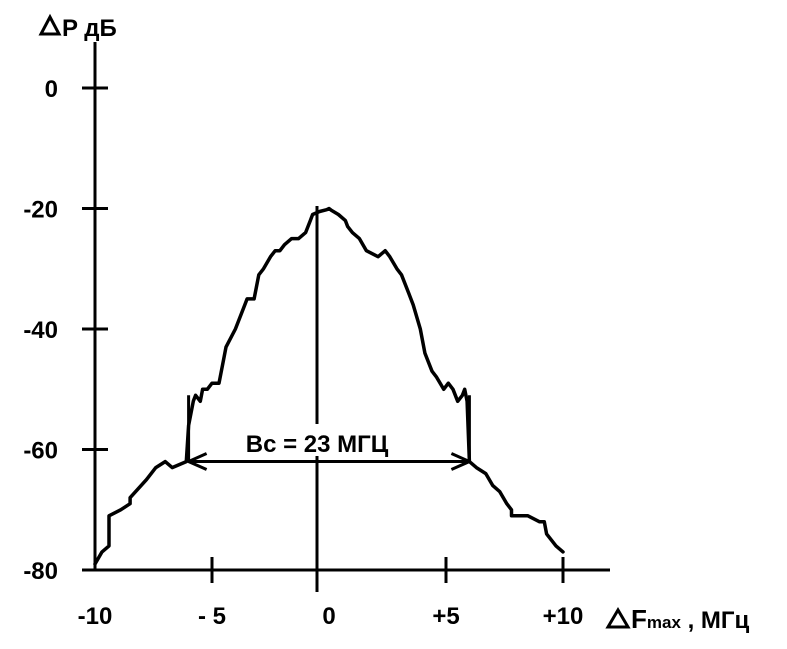 The width and height of the screenshot is (787, 649). I want to click on x-axis-label-unit: , МГц, so click(715, 620).